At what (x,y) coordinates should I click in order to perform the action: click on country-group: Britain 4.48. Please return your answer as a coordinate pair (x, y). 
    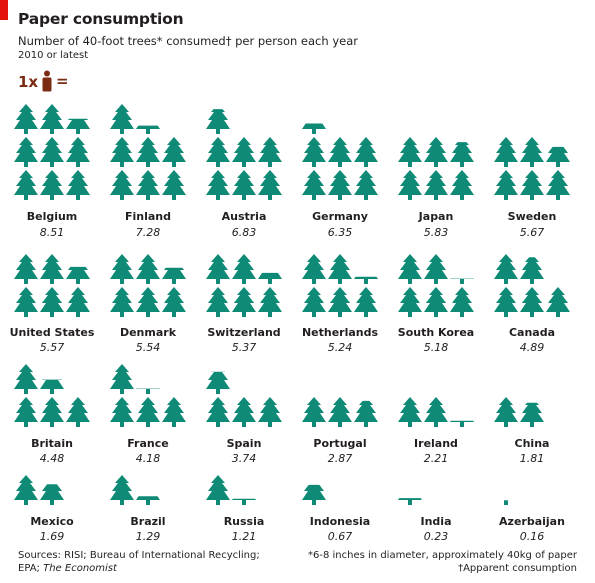
    Looking at the image, I should click on (52, 414).